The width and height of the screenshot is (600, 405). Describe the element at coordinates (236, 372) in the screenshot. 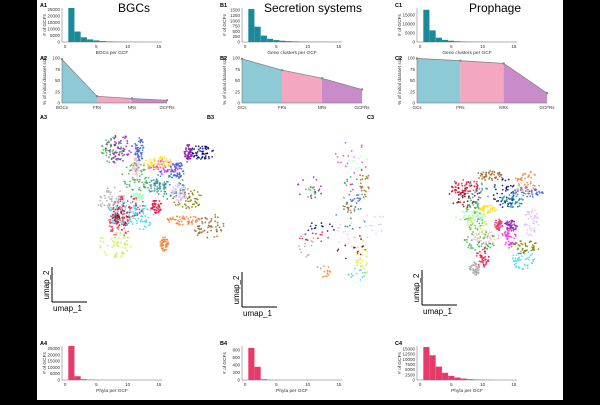

I see `y-tick-label: 200` at that location.